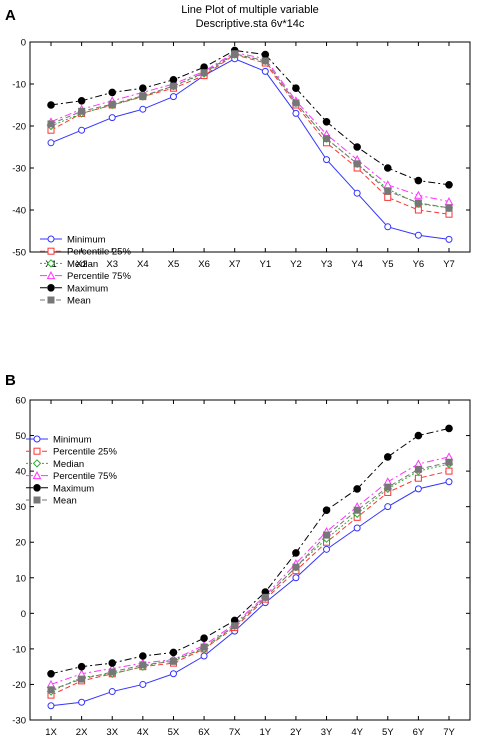 This screenshot has height=748, width=478. Describe the element at coordinates (65, 501) in the screenshot. I see `legend-label: Mean` at that location.